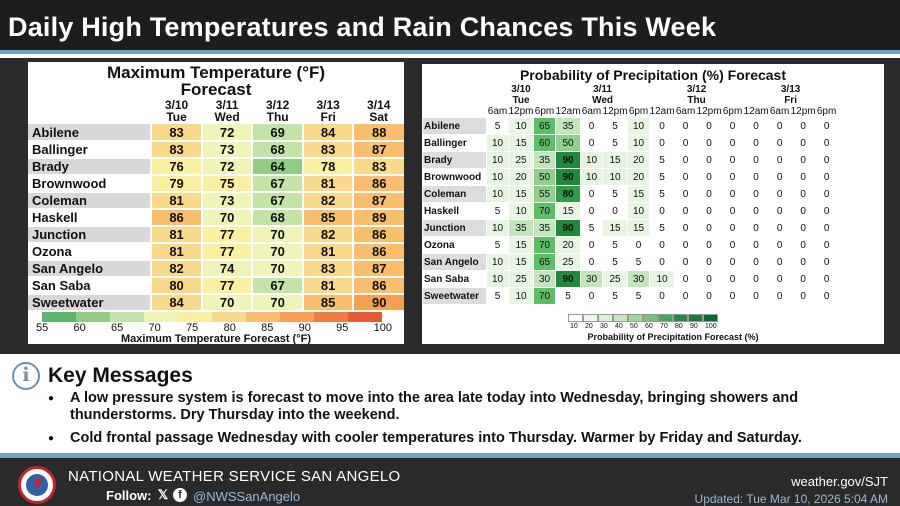  I want to click on key-messages-title: Key Messages, so click(120, 375).